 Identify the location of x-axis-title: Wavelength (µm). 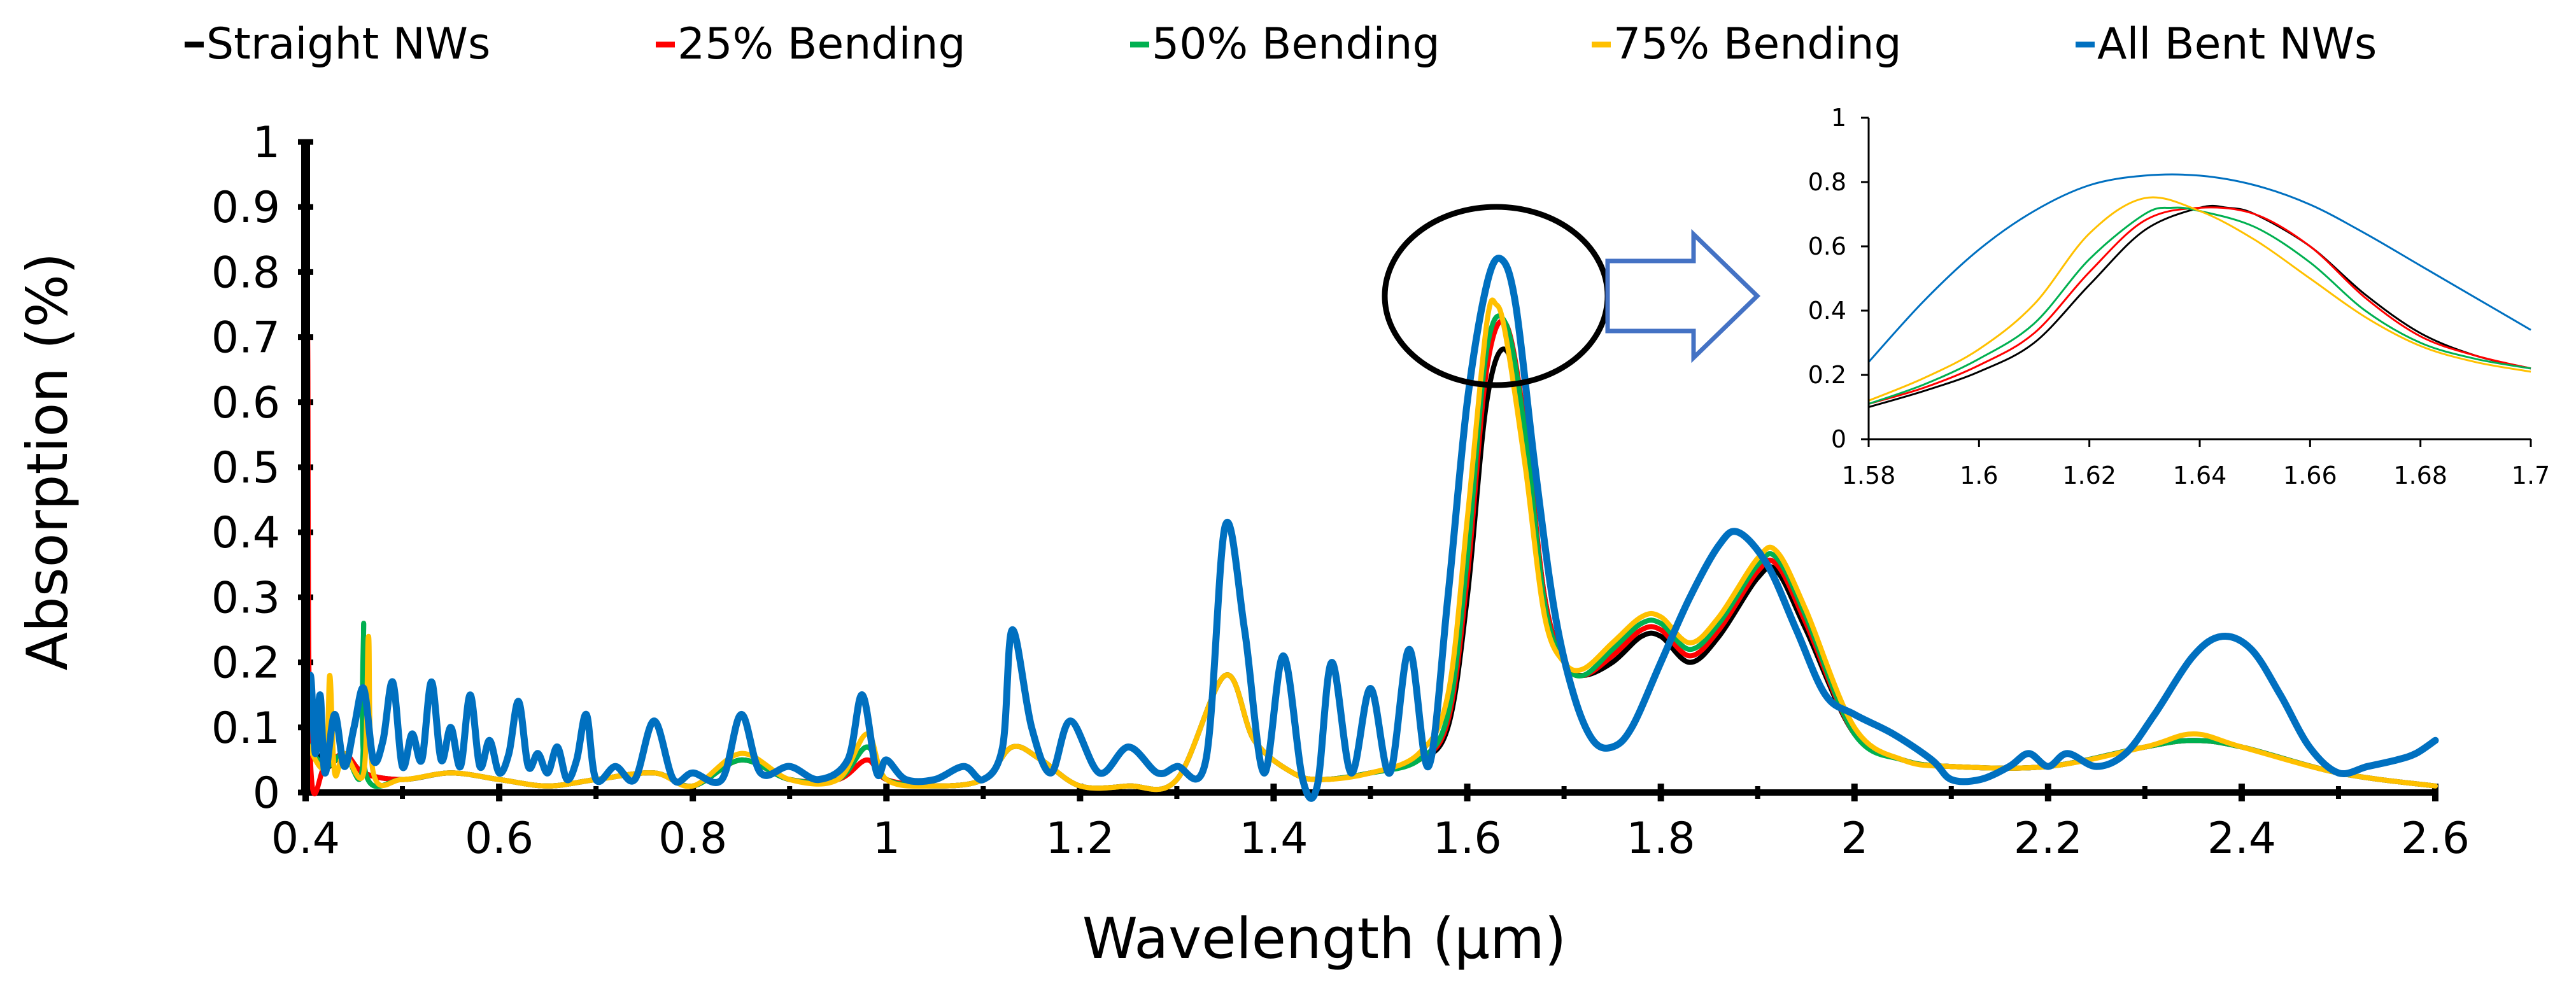
(1324, 938).